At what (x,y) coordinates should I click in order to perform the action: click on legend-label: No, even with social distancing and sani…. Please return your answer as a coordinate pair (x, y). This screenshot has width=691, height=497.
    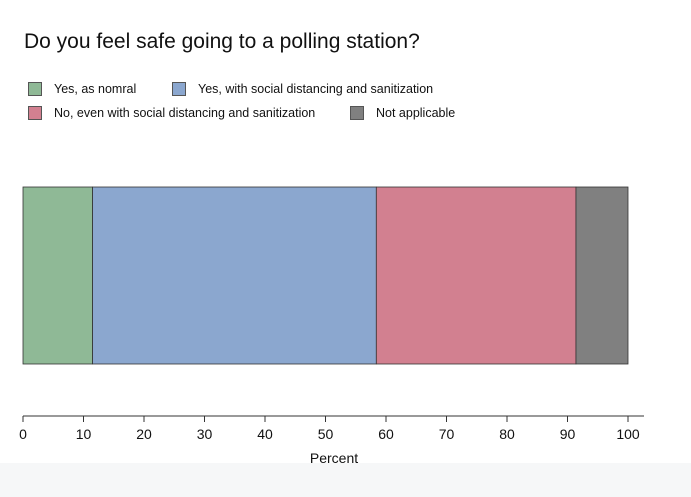
    Looking at the image, I should click on (185, 113).